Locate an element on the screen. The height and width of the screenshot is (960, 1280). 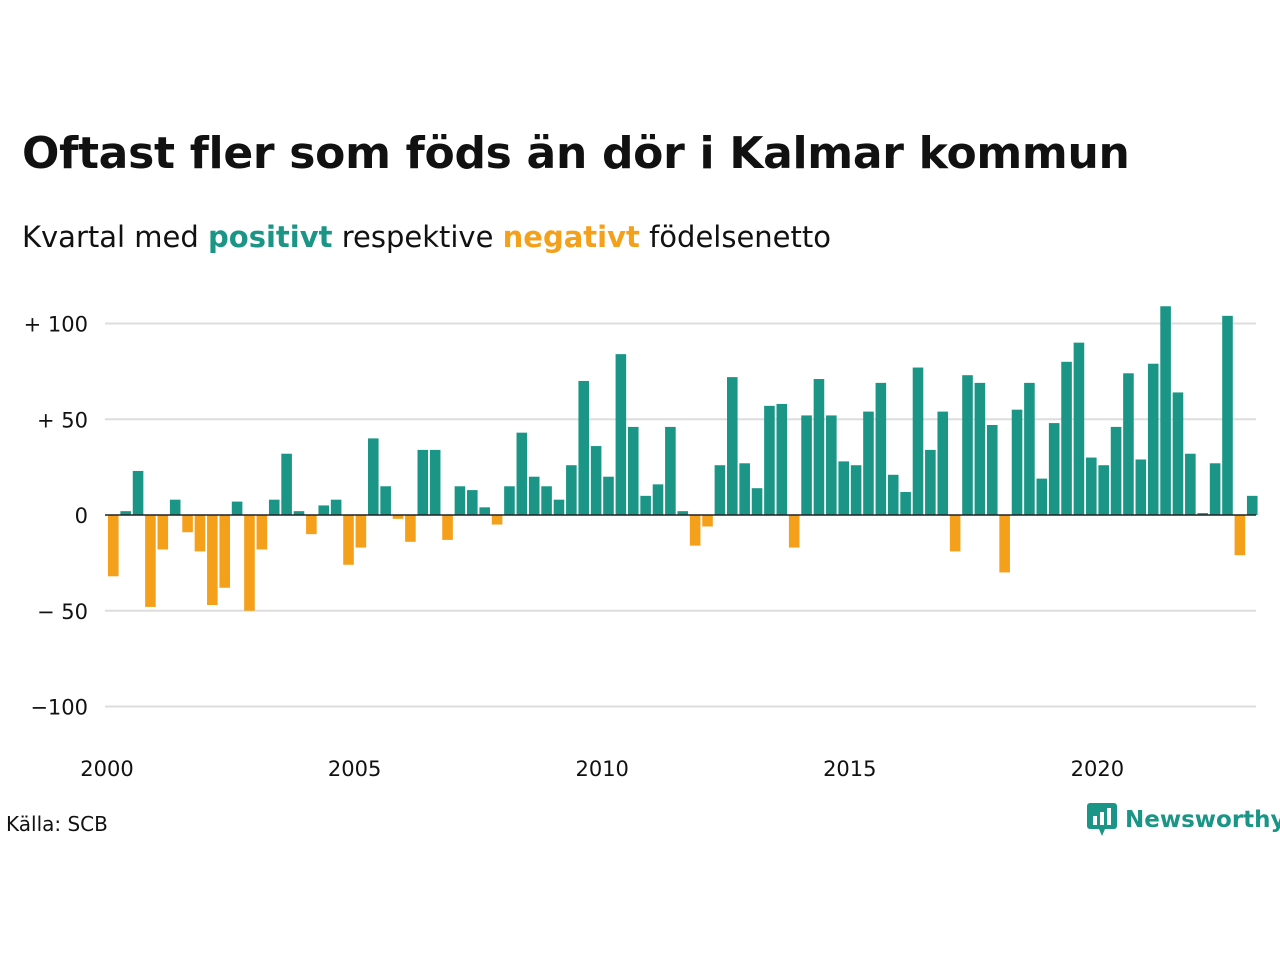
y-tick-label: + 100 is located at coordinates (56, 325).